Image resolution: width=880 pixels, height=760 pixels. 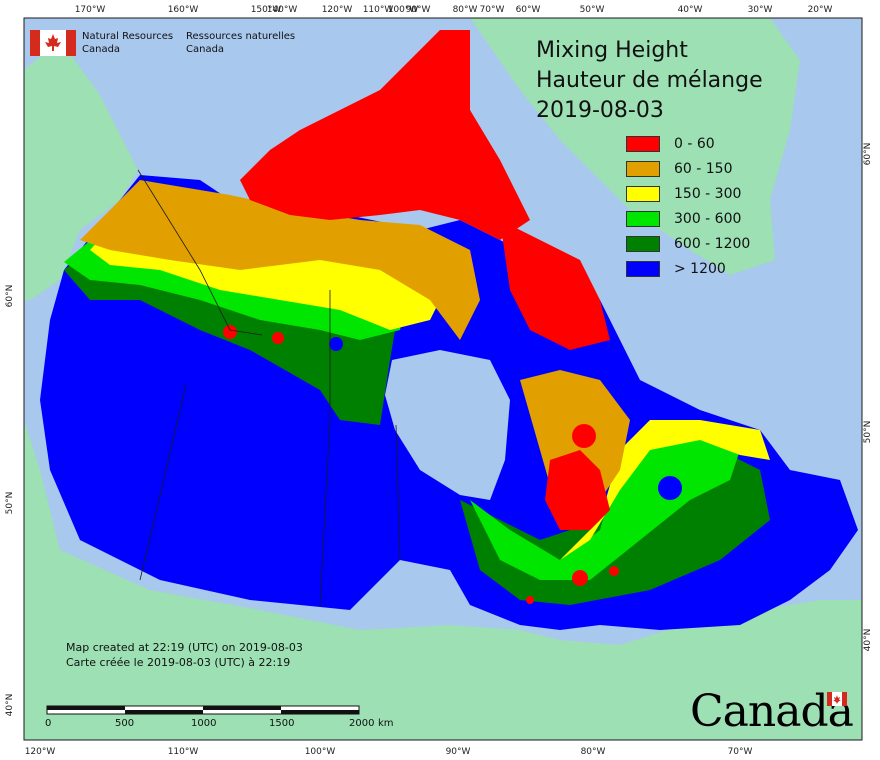 I want to click on legend-label: > 1200, so click(x=700, y=269).